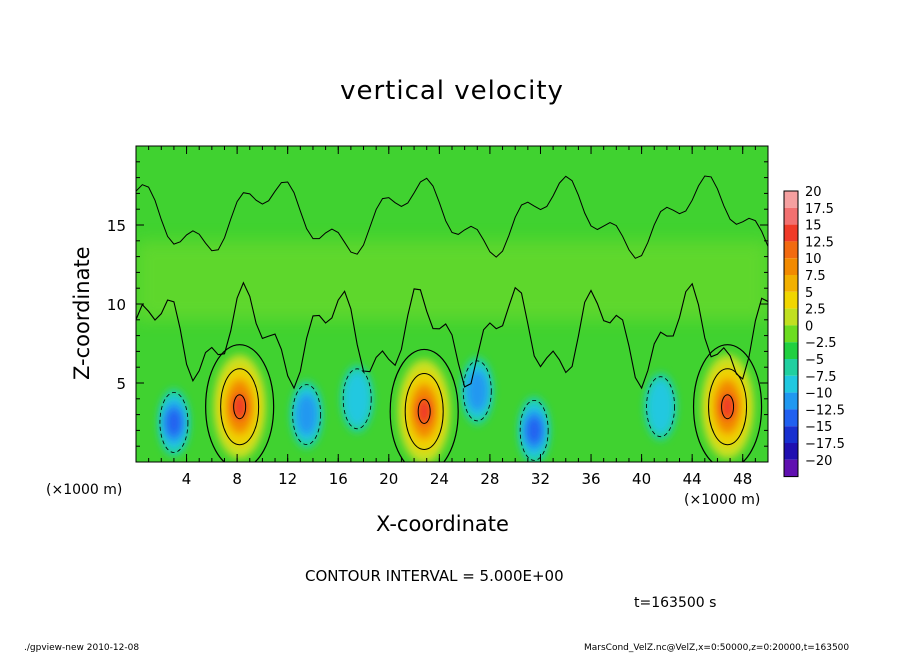 This screenshot has width=904, height=654. I want to click on x-tick-label-4: 4, so click(187, 479).